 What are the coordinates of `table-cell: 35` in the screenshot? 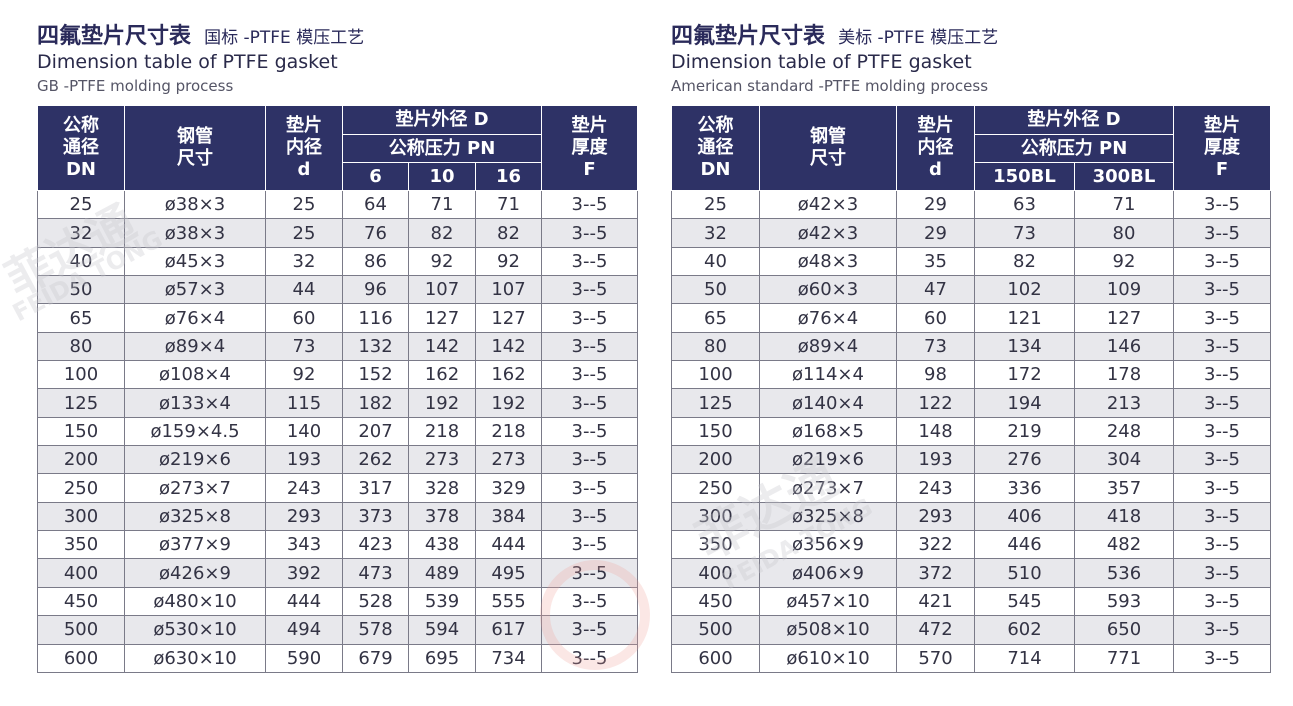 It's located at (935, 261).